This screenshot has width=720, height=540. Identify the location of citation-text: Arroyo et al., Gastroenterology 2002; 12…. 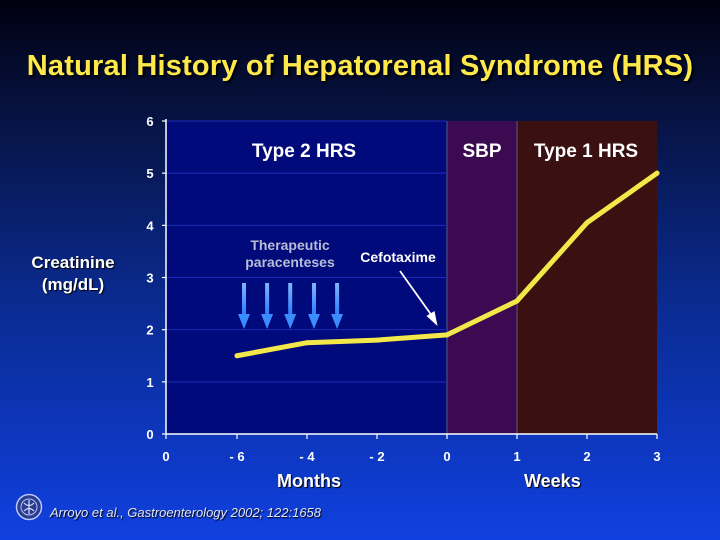
(186, 512).